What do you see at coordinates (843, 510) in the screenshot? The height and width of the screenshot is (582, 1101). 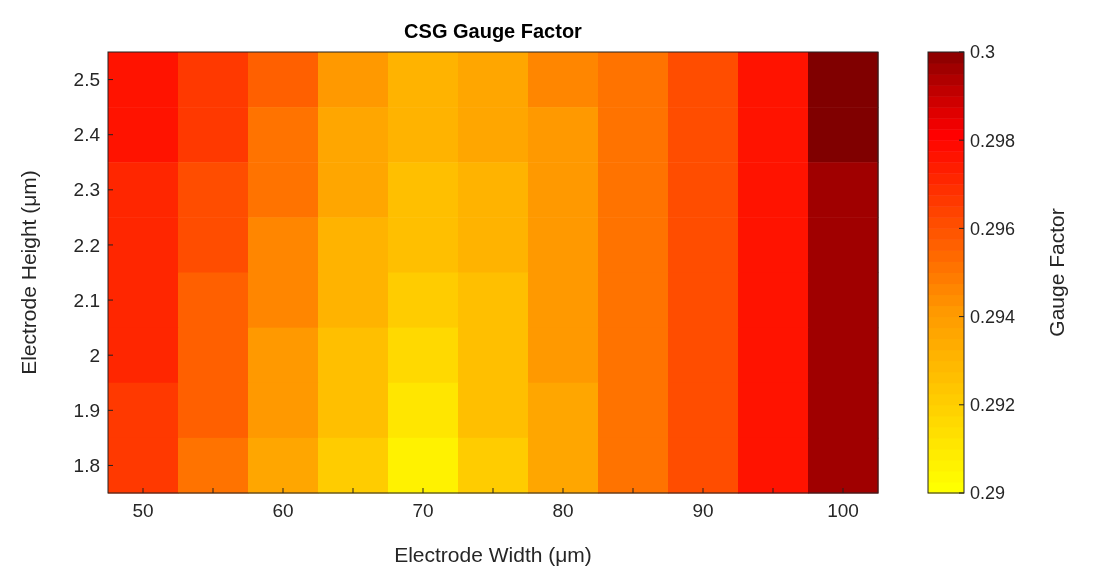 I see `x-tick-label: 100` at bounding box center [843, 510].